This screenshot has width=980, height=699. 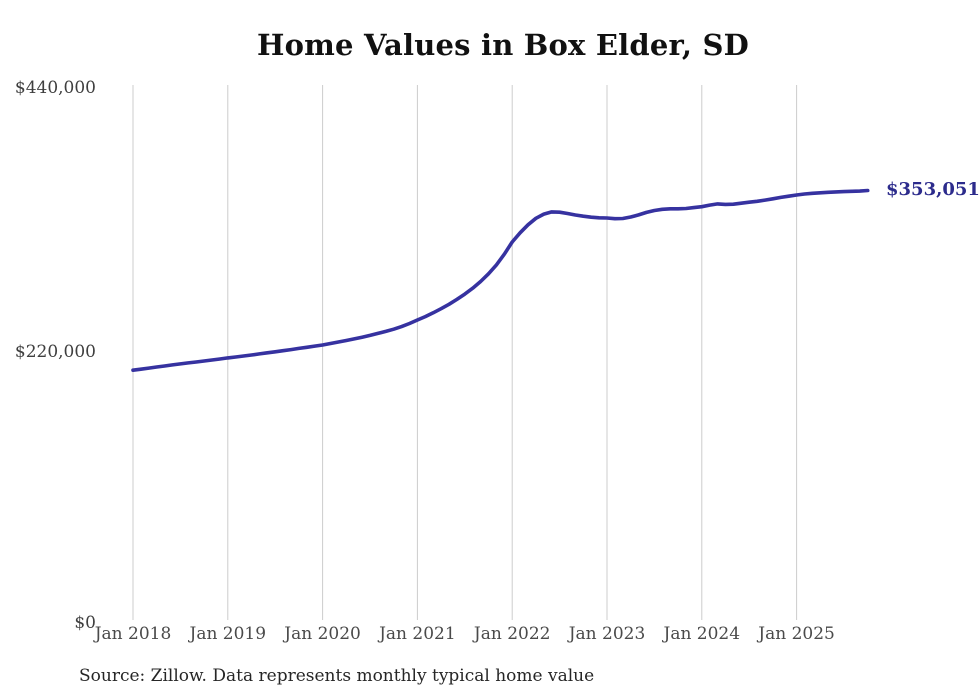 I want to click on y-tick-label-0: $0, so click(x=85, y=623).